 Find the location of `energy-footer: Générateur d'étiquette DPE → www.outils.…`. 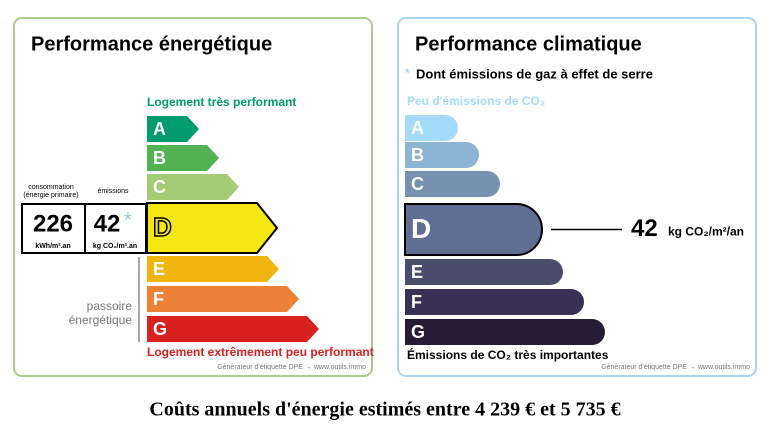

energy-footer: Générateur d'étiquette DPE → www.outils.… is located at coordinates (291, 367).